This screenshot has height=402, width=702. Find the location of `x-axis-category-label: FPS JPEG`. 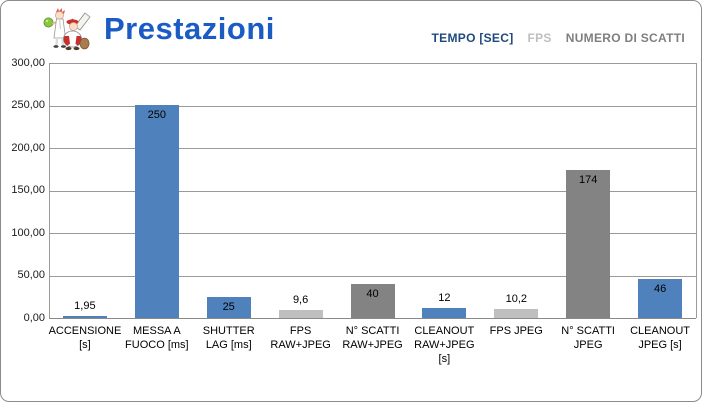

x-axis-category-label: FPS JPEG is located at coordinates (516, 331).